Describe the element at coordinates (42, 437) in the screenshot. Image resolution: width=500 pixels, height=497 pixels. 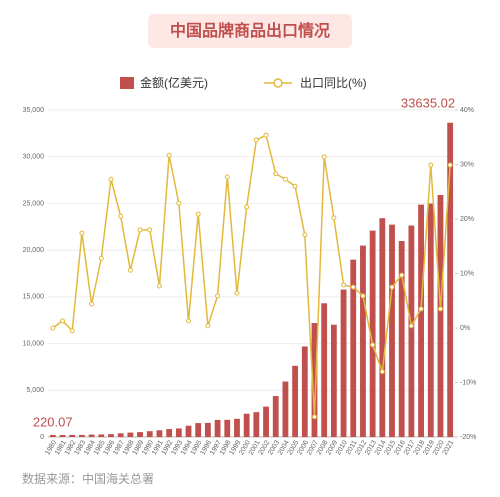
I see `y-tick-label: 0` at that location.